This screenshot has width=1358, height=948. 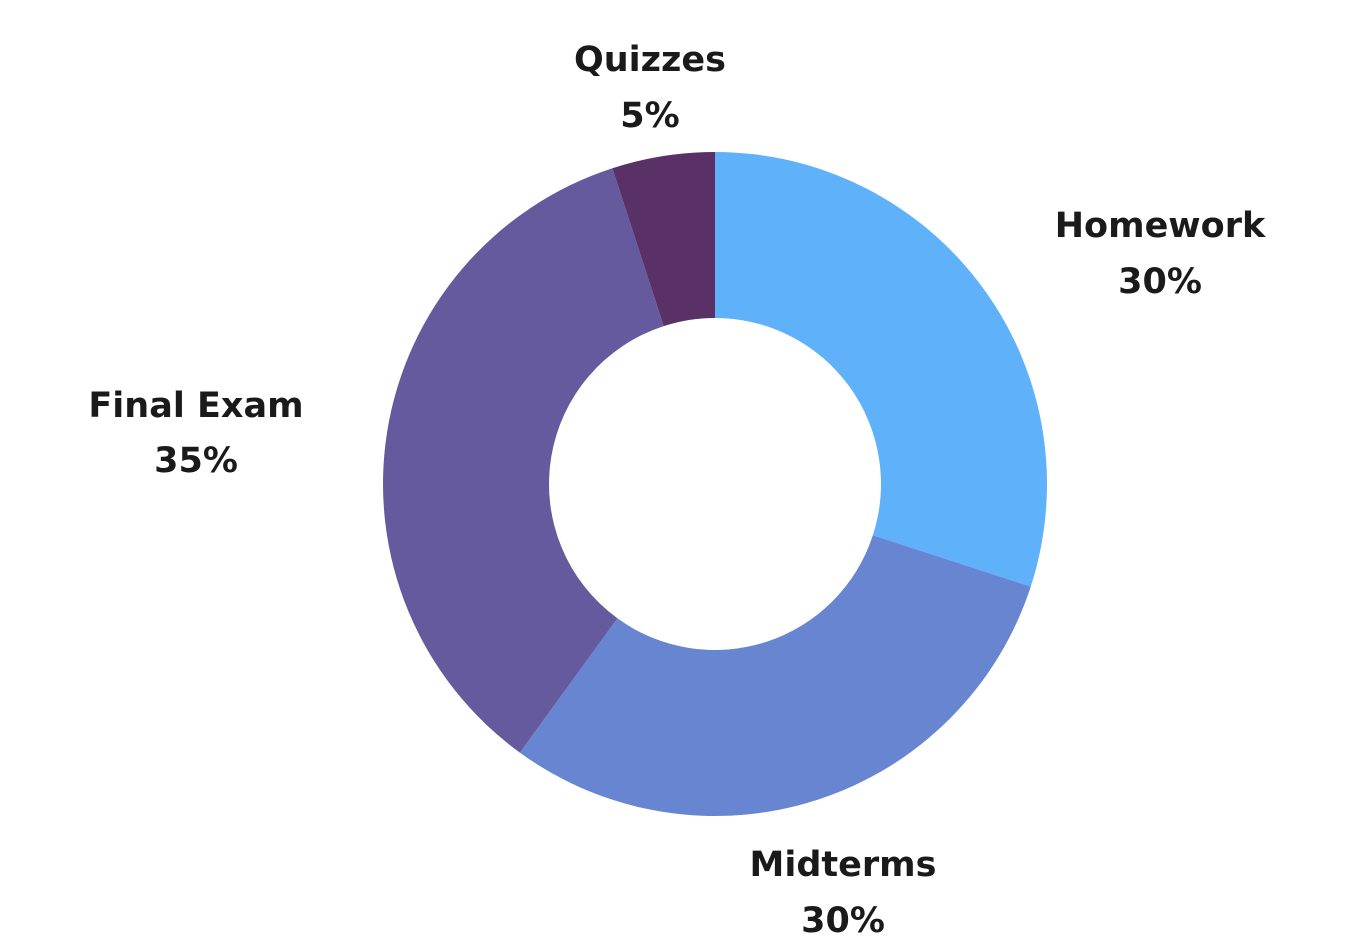 What do you see at coordinates (843, 921) in the screenshot?
I see `slice-value-midterms: 30%` at bounding box center [843, 921].